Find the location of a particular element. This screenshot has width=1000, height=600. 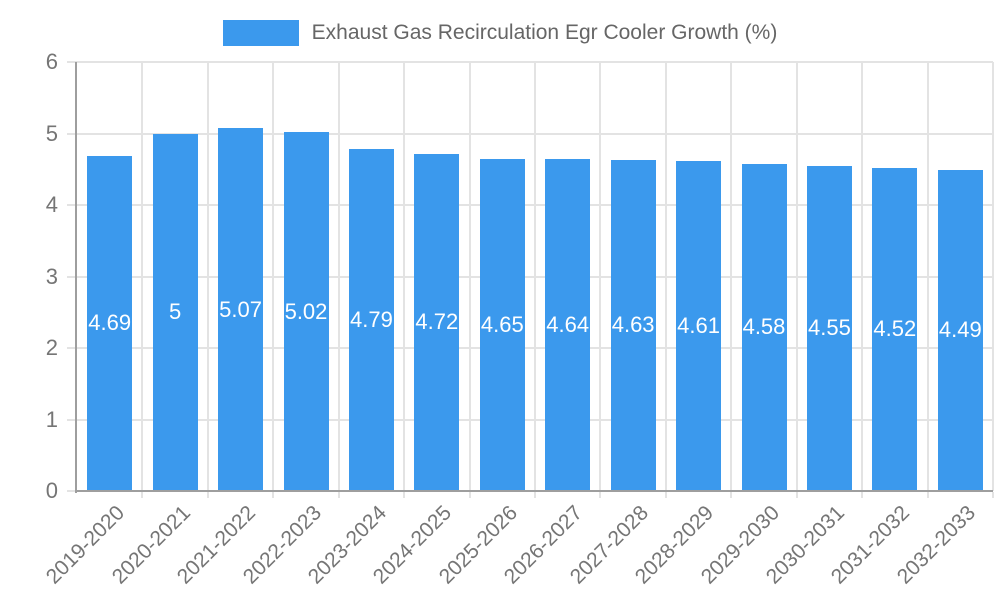

y-tick-label: 0 is located at coordinates (51, 490).